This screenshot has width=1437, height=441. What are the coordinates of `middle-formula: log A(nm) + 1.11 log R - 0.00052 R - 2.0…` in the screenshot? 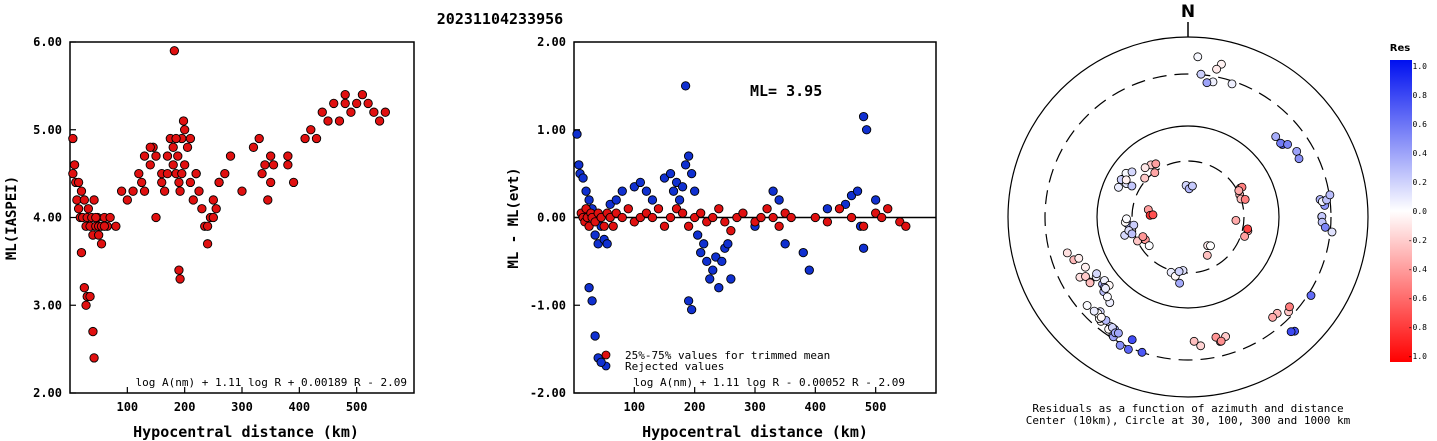 It's located at (769, 382).